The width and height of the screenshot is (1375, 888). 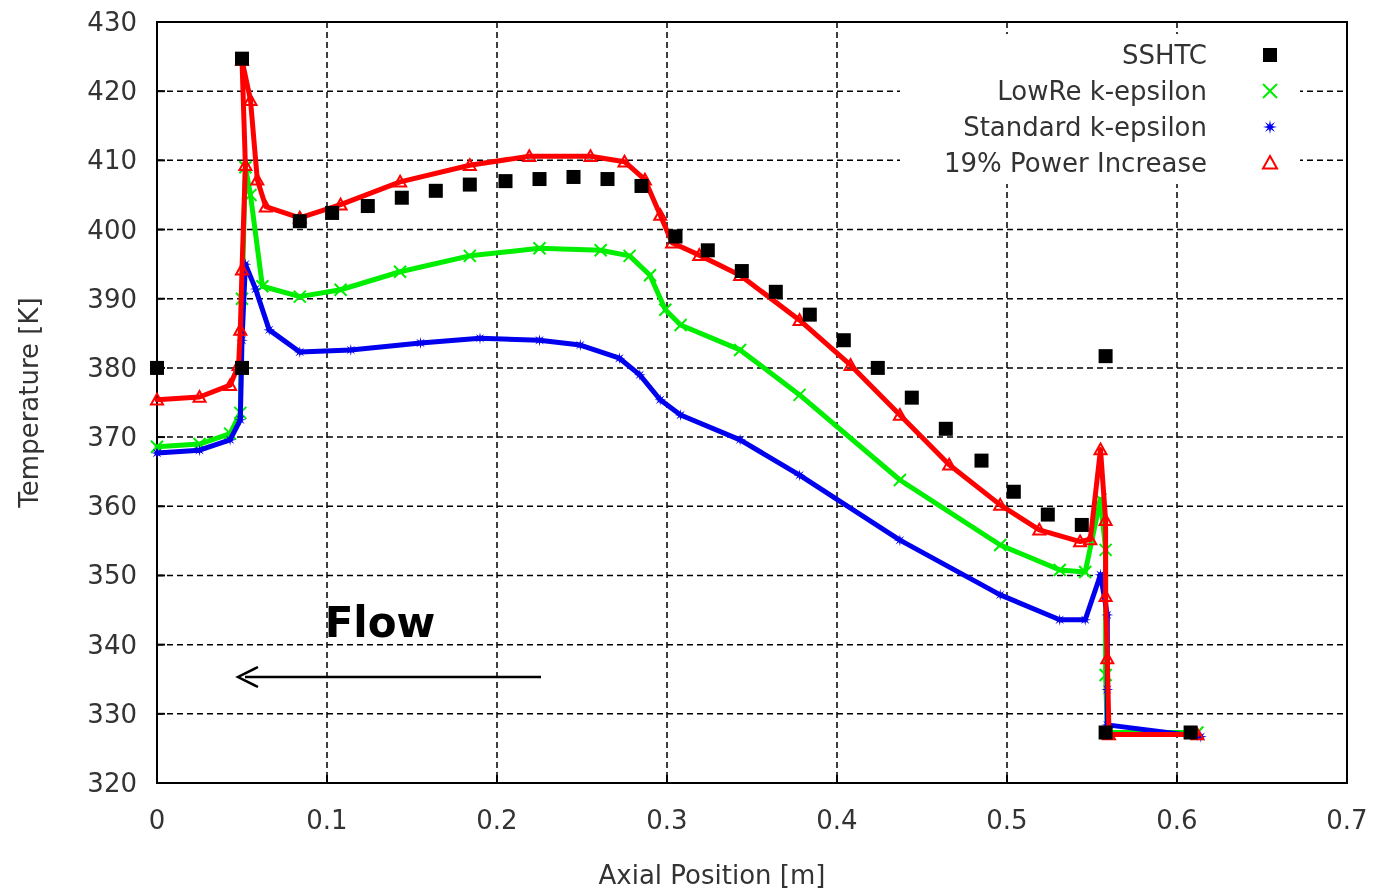 What do you see at coordinates (112, 367) in the screenshot?
I see `y-tick-label: 380` at bounding box center [112, 367].